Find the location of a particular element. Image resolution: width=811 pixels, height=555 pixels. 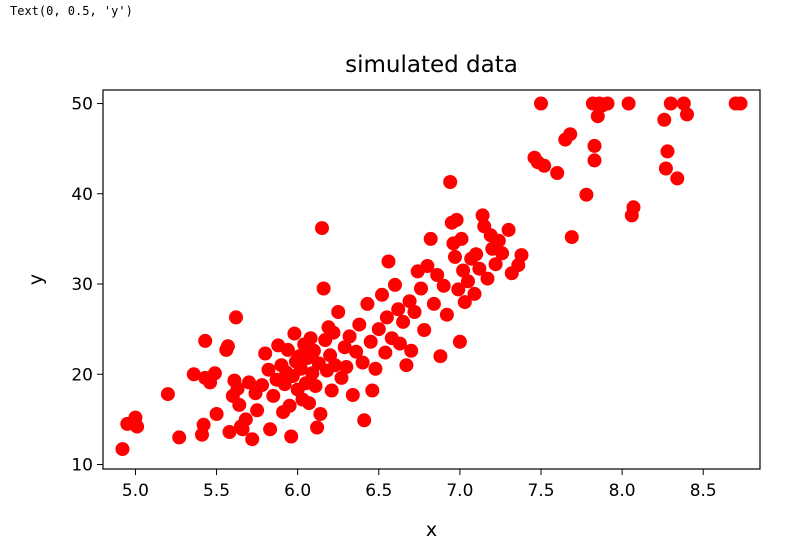

y-tick-label: 20 is located at coordinates (82, 375).